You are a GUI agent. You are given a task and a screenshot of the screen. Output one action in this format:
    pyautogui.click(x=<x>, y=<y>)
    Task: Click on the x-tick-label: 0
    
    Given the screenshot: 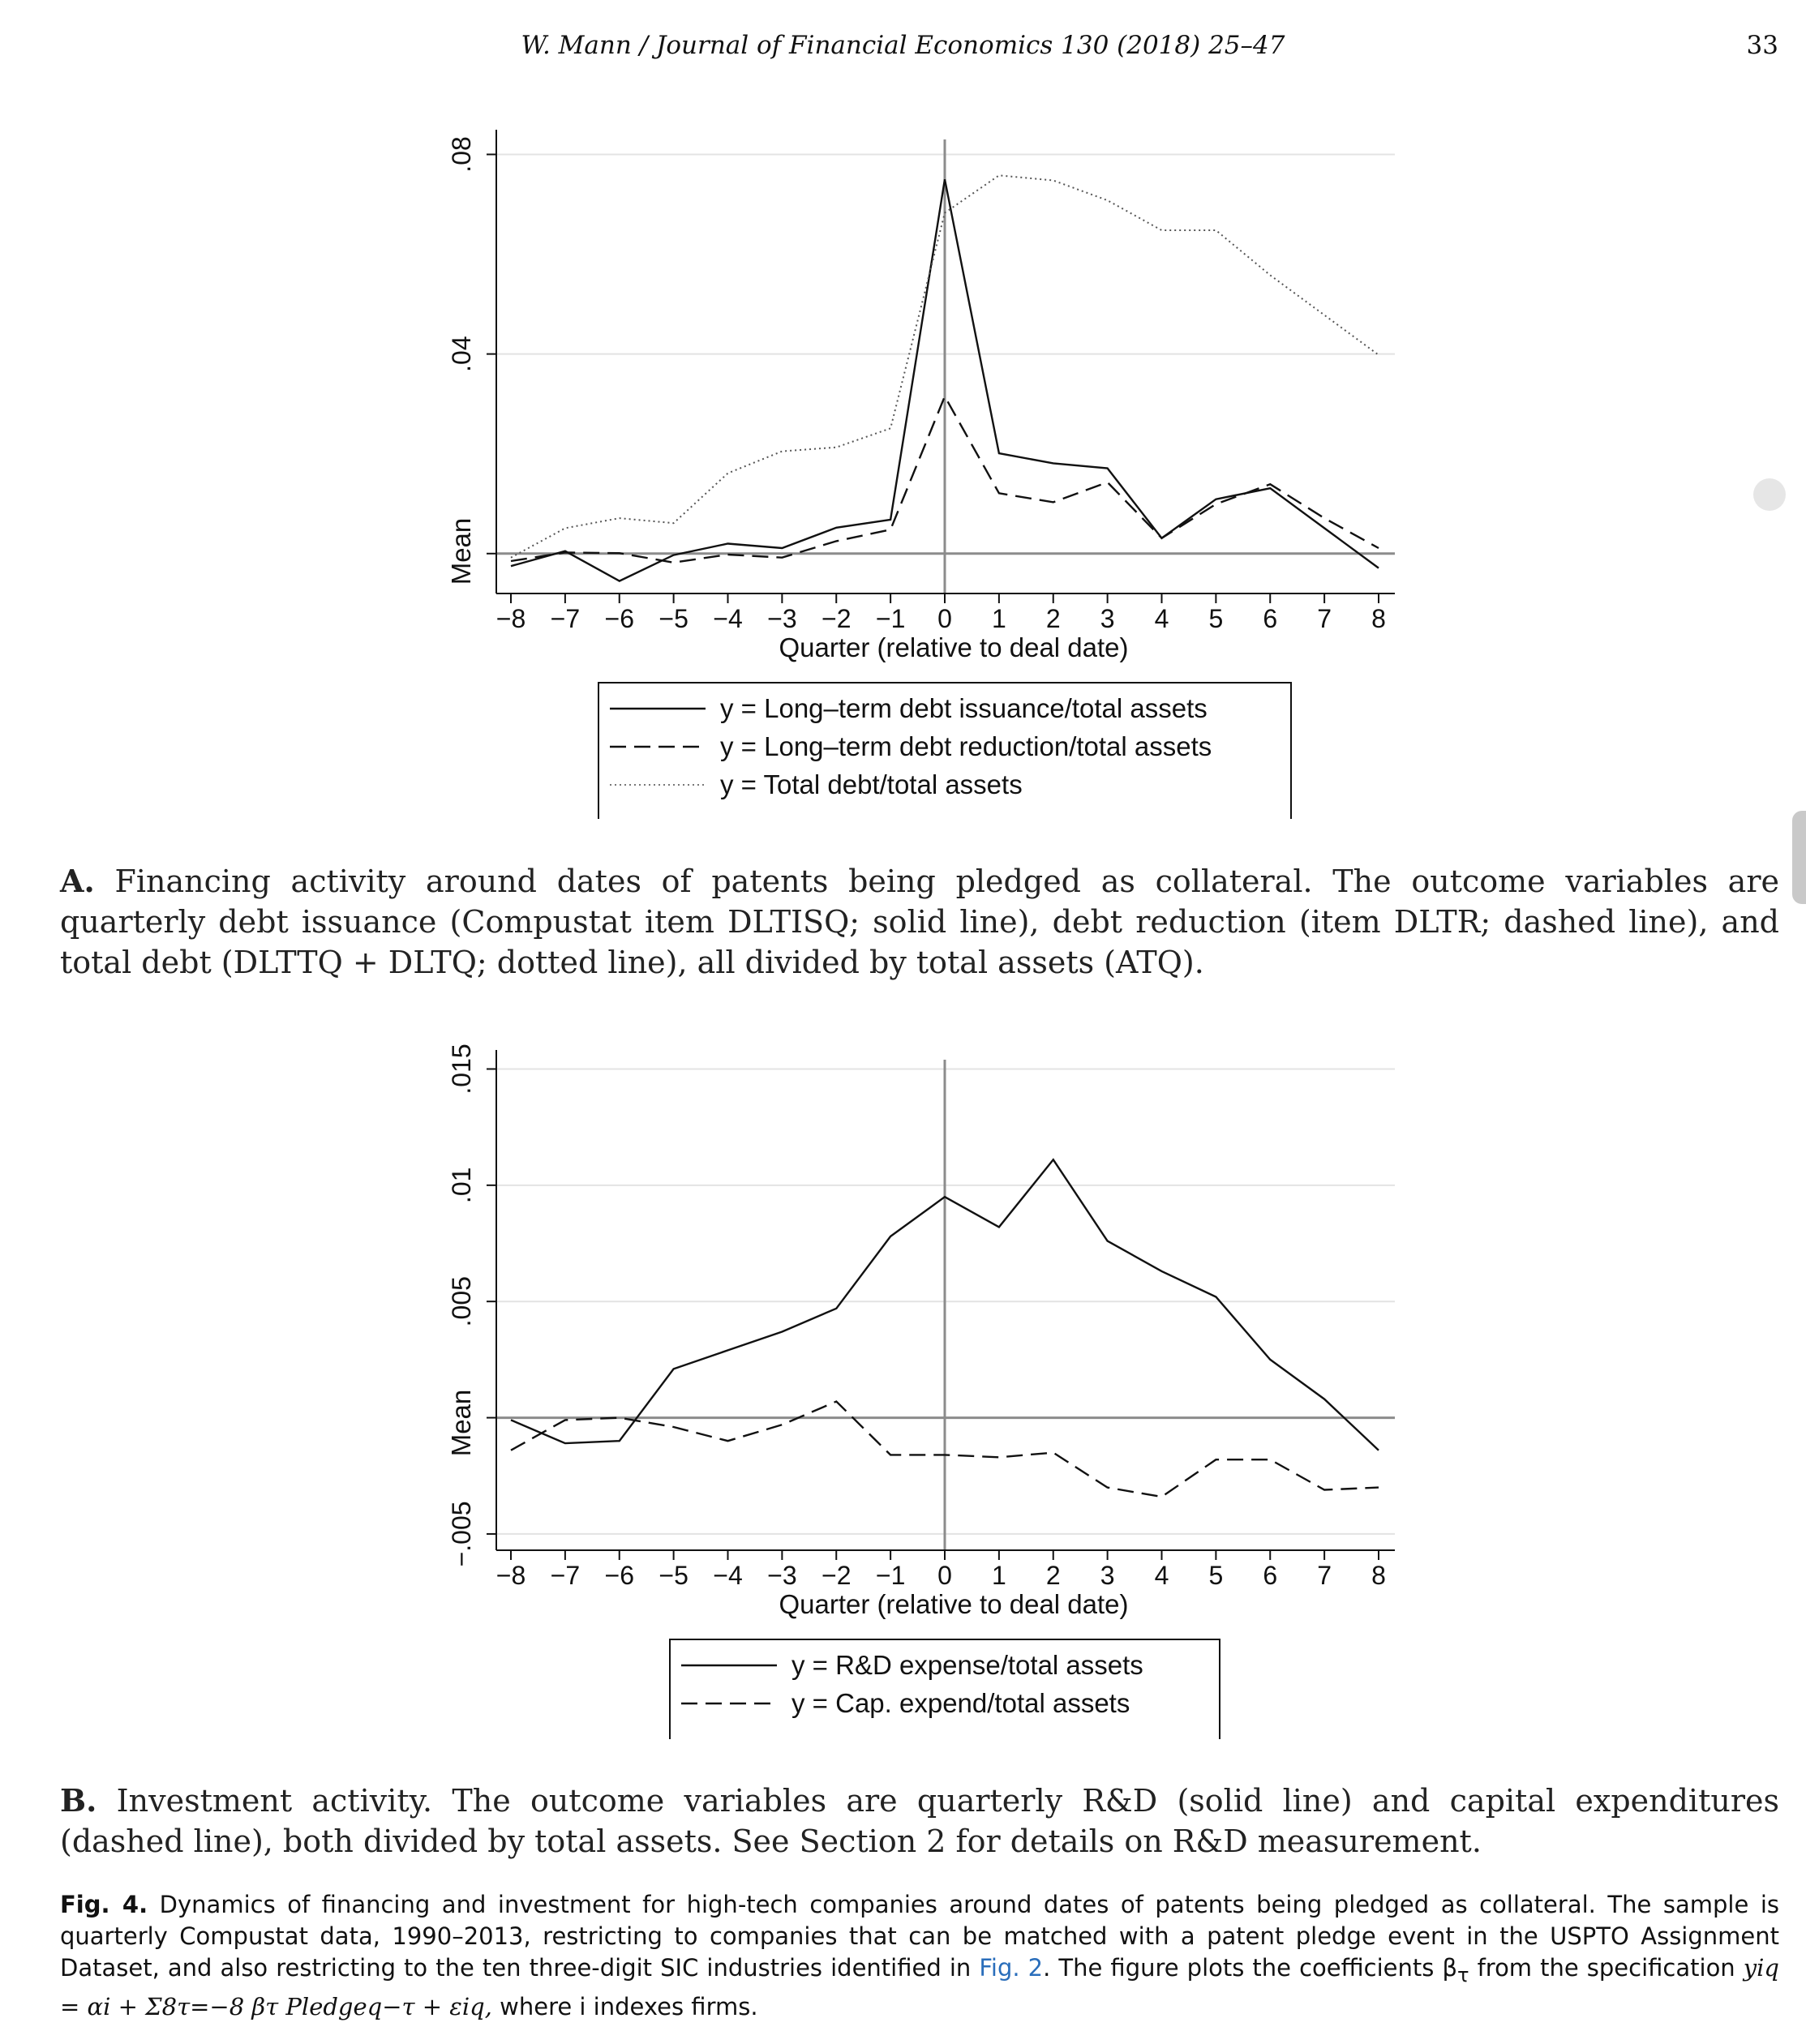 What is the action you would take?
    pyautogui.click(x=944, y=1575)
    